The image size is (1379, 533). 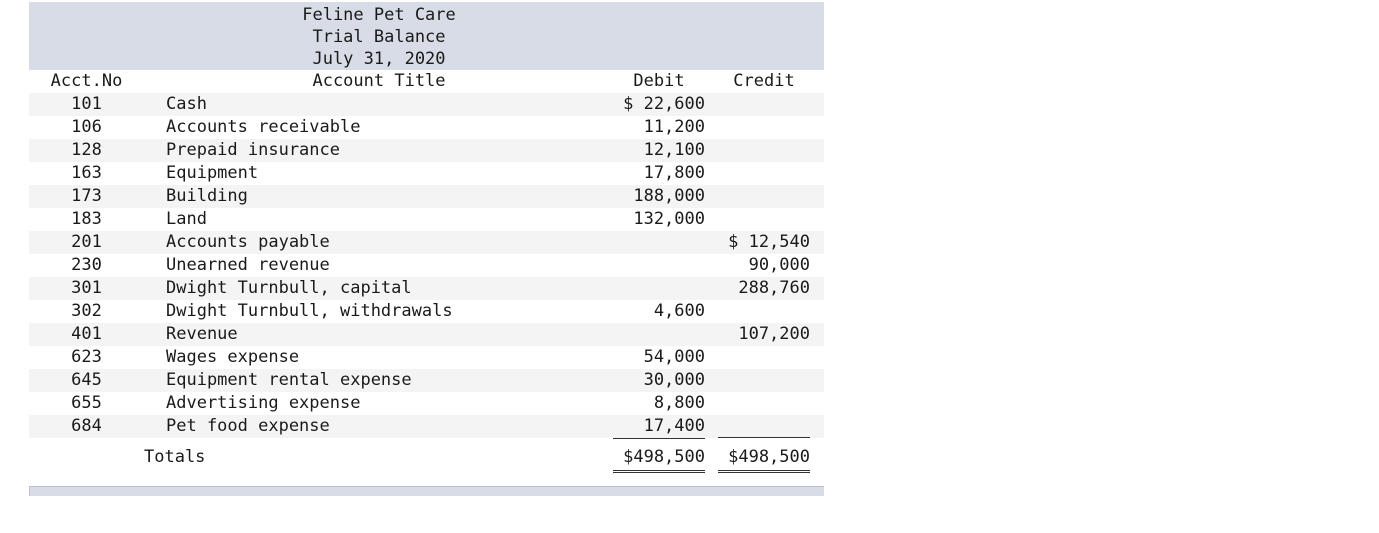 I want to click on account-title-header: Account Title, so click(x=379, y=81).